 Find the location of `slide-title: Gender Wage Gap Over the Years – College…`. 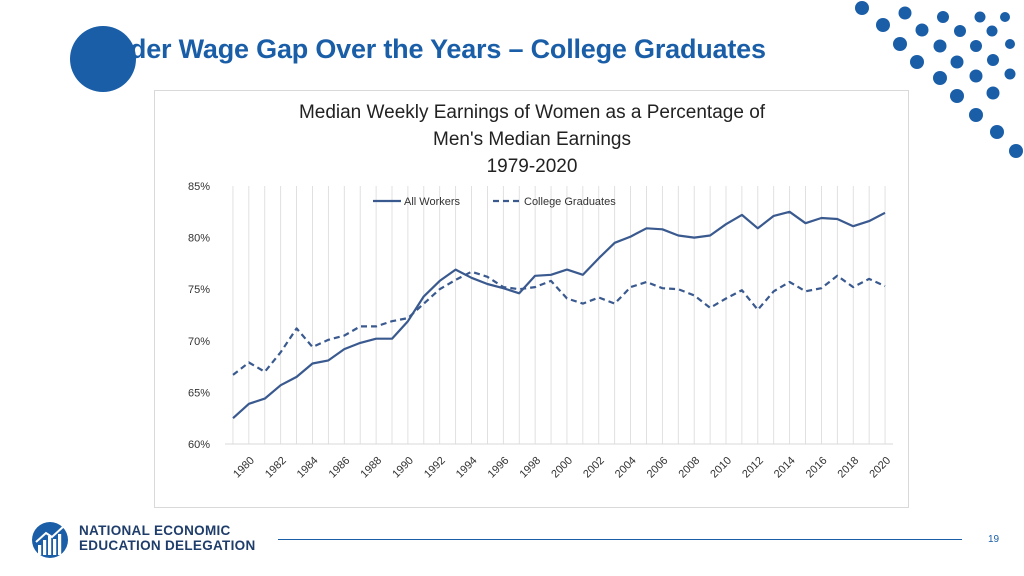

slide-title: Gender Wage Gap Over the Years – College… is located at coordinates (422, 49).